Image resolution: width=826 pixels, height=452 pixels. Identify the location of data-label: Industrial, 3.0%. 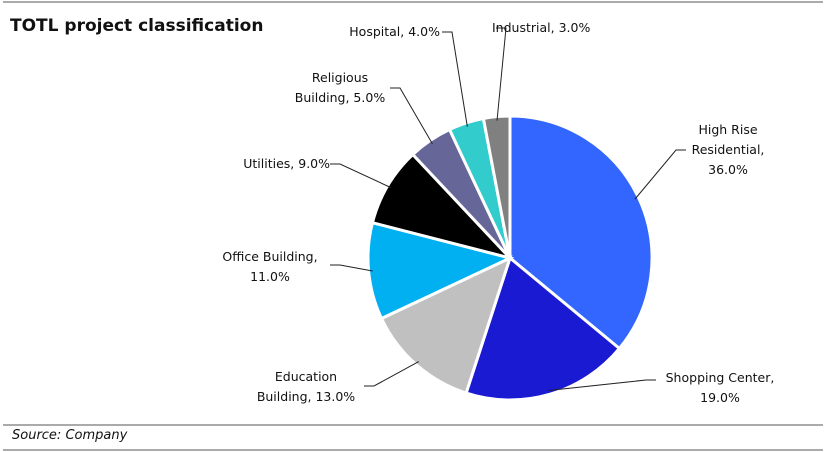
(541, 27).